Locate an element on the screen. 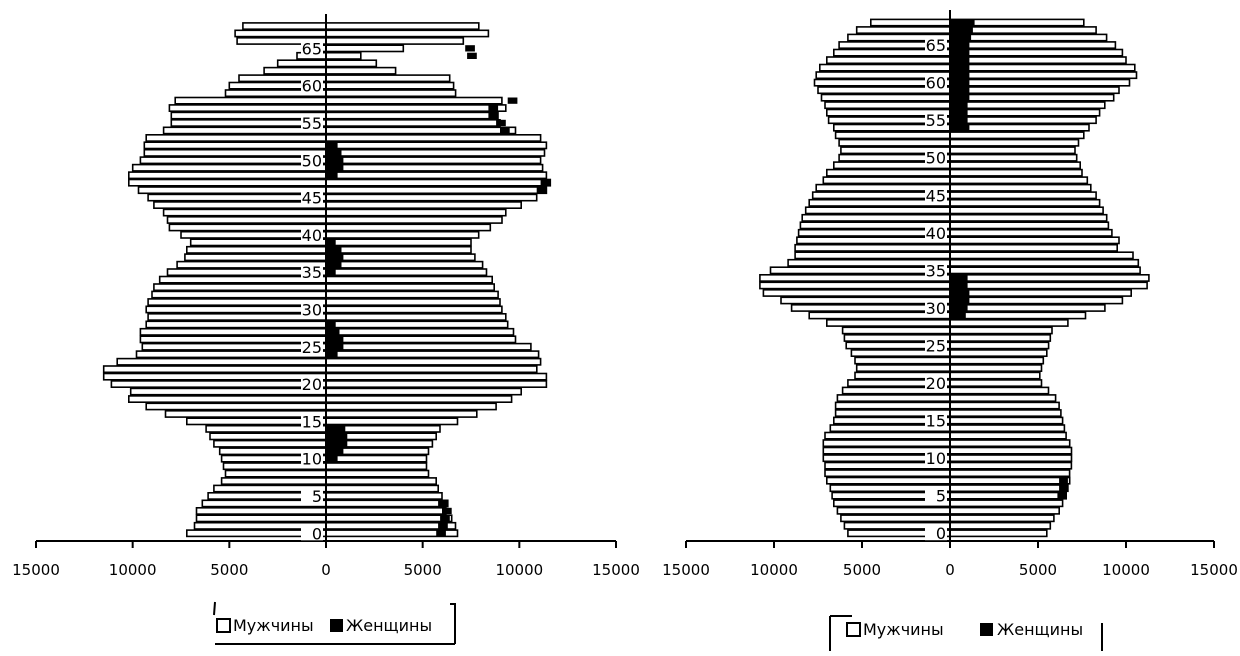  x-tick-label: 10000 is located at coordinates (133, 570).